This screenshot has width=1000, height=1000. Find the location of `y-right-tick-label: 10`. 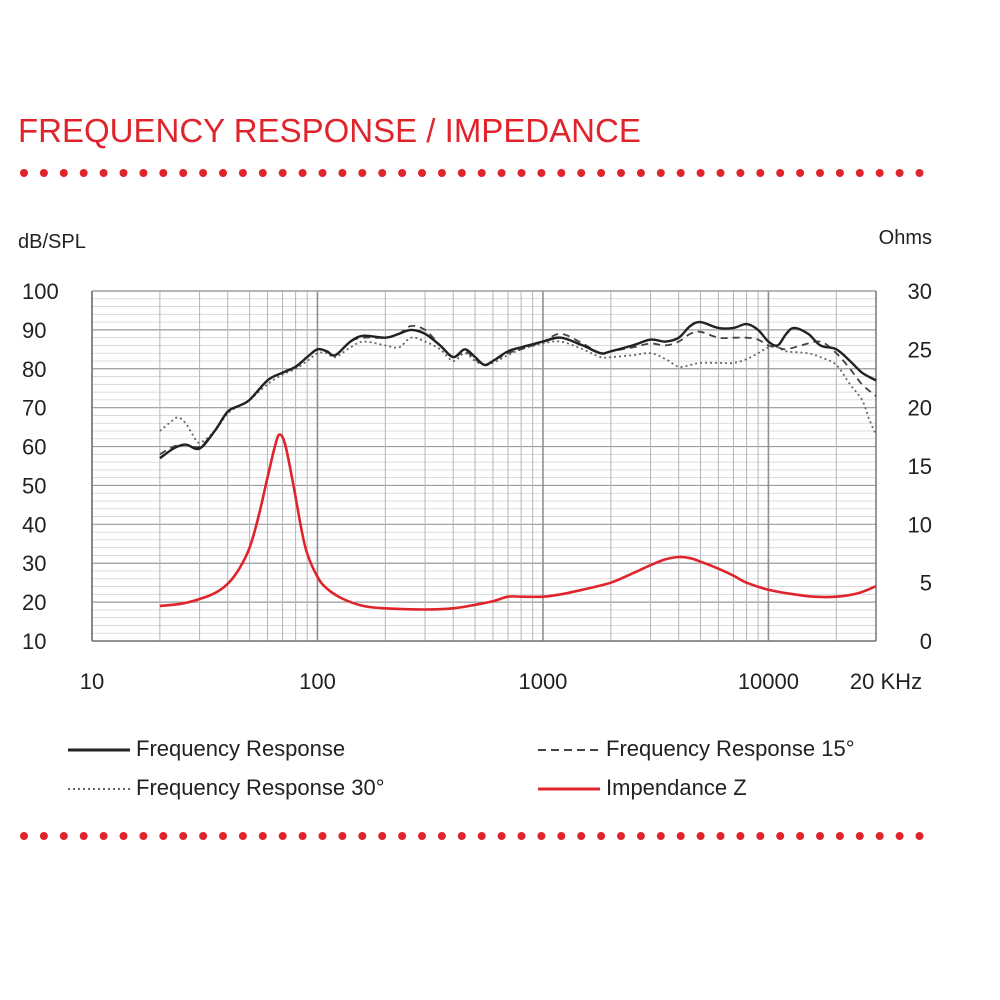

y-right-tick-label: 10 is located at coordinates (920, 524).